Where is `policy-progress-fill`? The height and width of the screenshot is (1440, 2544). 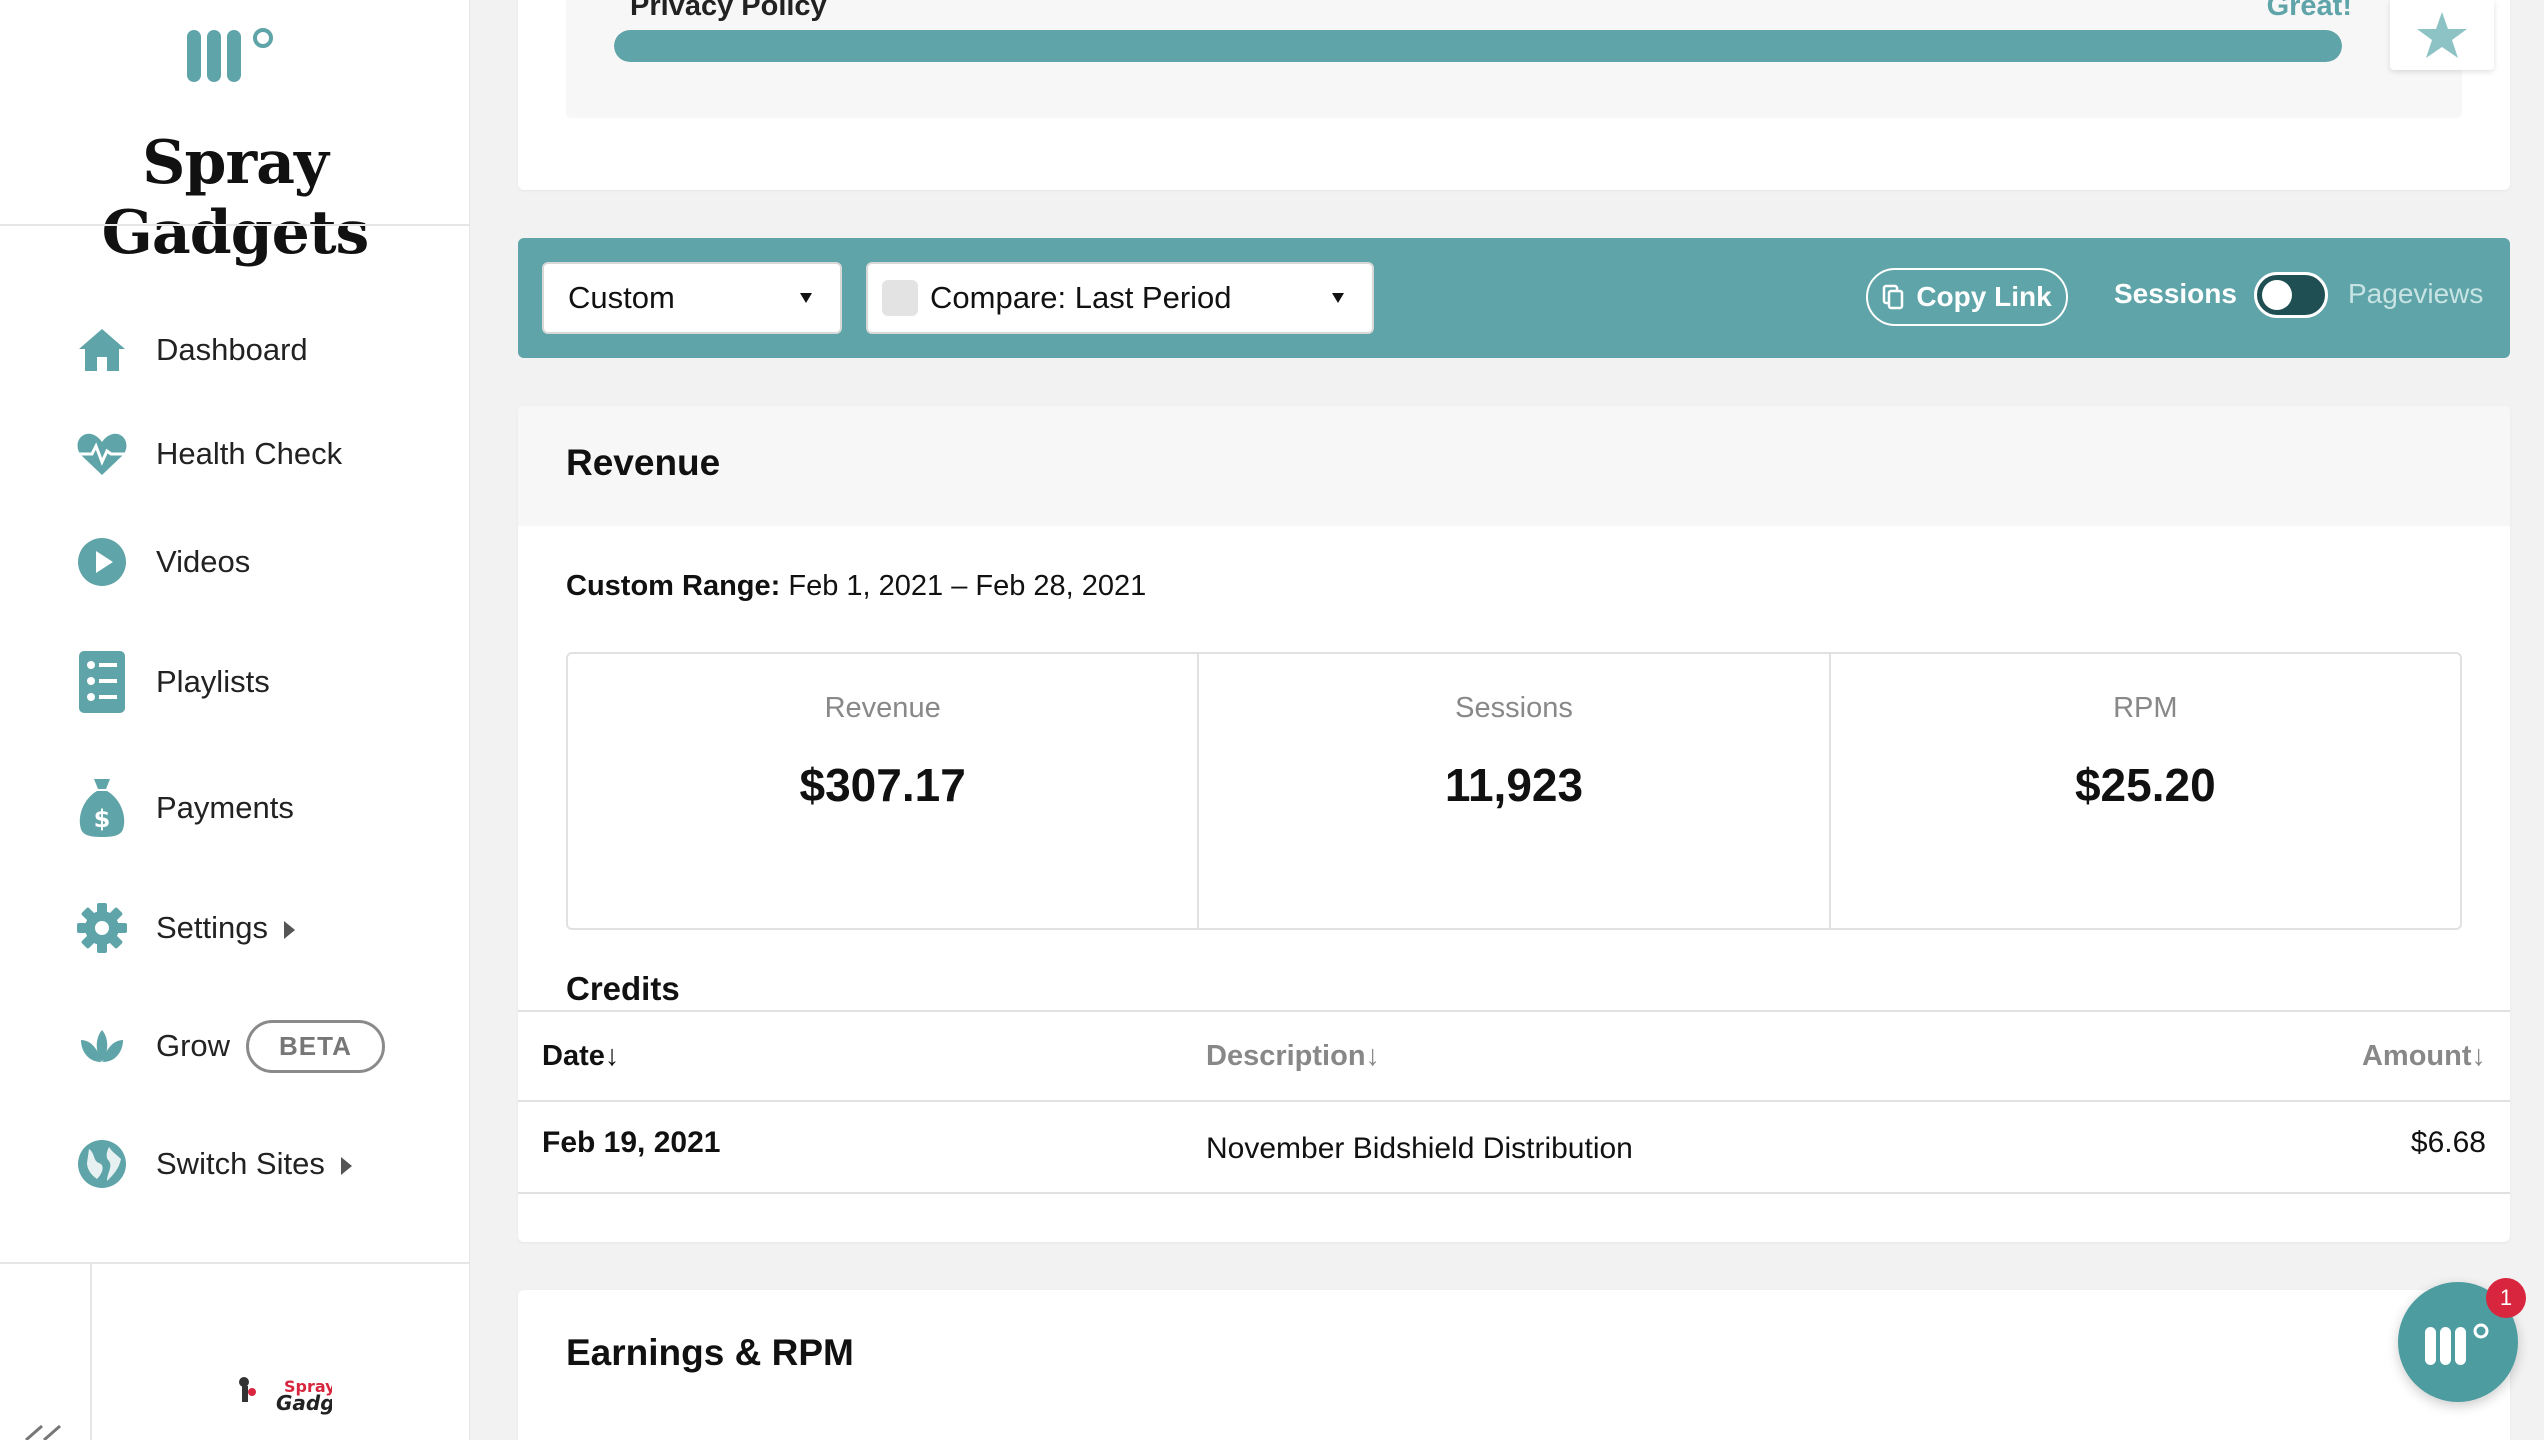
policy-progress-fill is located at coordinates (1478, 46).